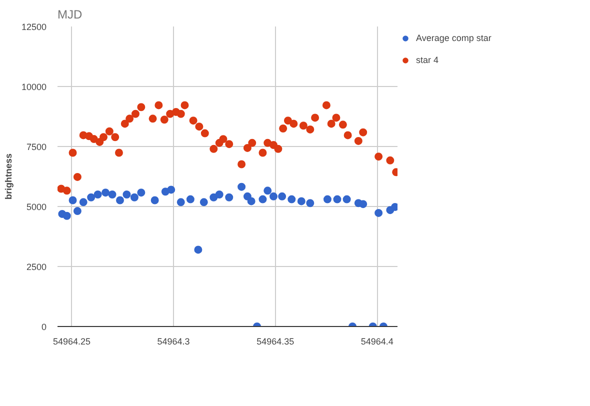 The height and width of the screenshot is (406, 590). What do you see at coordinates (34, 27) in the screenshot?
I see `y-tick-label: 12500` at bounding box center [34, 27].